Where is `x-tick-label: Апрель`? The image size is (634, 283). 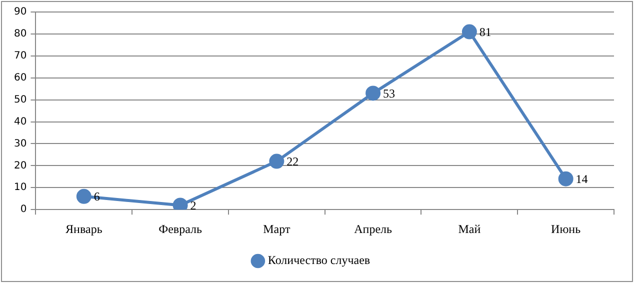
x-tick-label: Апрель is located at coordinates (373, 229).